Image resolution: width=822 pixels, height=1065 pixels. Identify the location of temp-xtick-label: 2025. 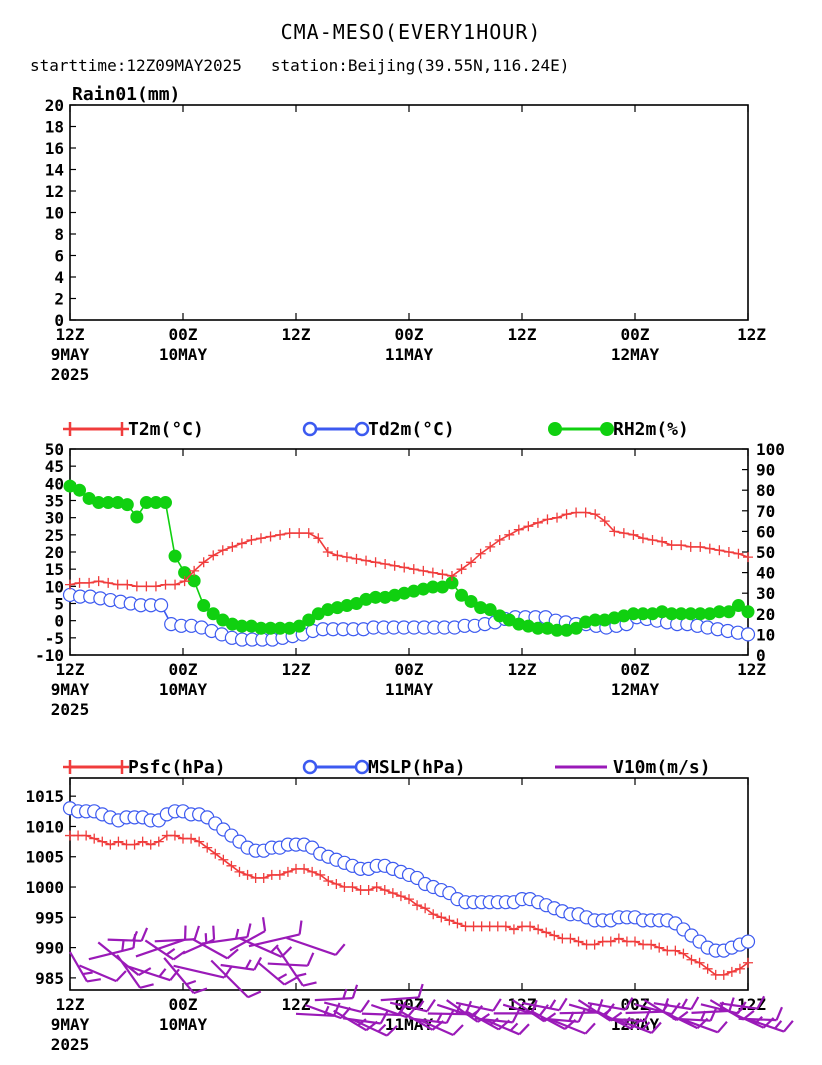
(70, 709).